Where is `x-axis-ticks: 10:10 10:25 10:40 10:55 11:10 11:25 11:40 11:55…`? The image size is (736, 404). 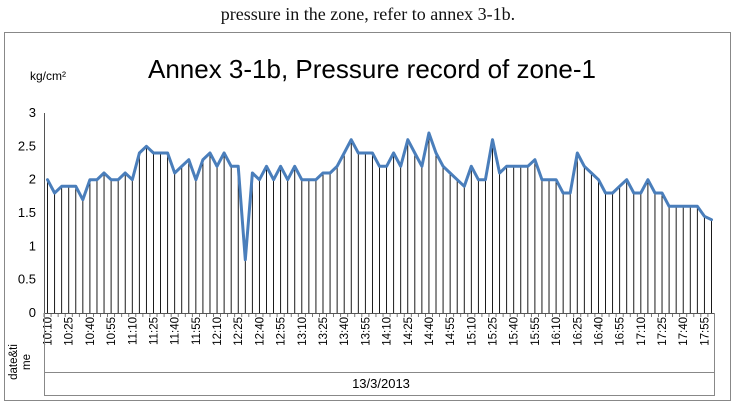
x-axis-ticks: 10:10 10:25 10:40 10:55 11:10 11:25 11:40 11:55… is located at coordinates (377, 329).